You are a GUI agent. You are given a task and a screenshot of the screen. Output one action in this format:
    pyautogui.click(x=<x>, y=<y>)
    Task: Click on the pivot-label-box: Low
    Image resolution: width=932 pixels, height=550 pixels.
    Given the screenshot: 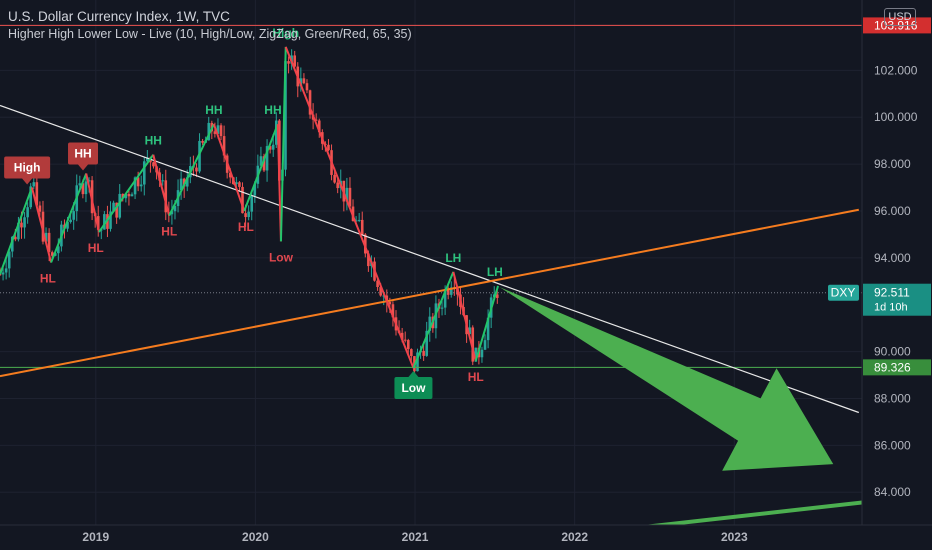 What is the action you would take?
    pyautogui.click(x=413, y=384)
    